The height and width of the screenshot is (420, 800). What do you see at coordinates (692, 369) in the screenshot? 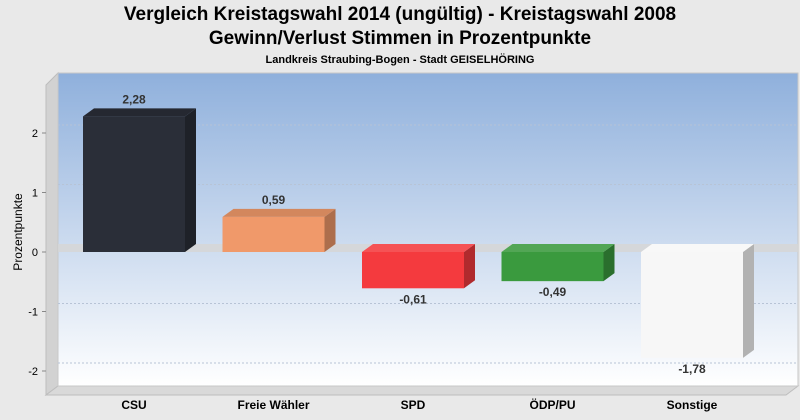
I see `data-label: -1,78` at bounding box center [692, 369].